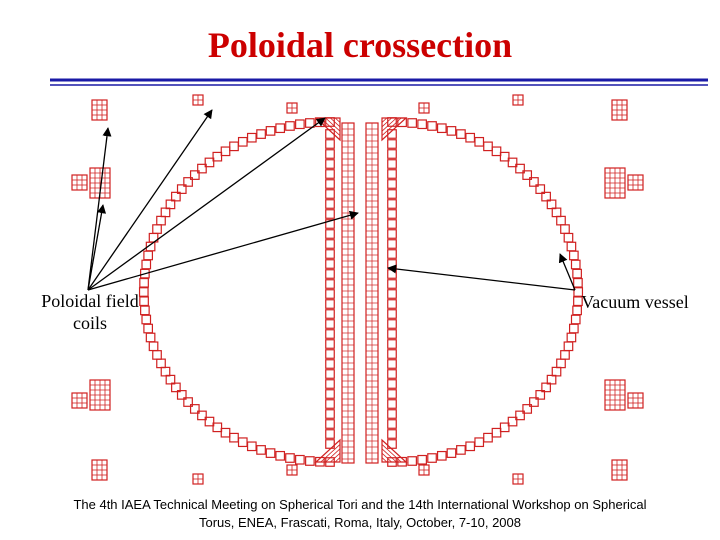 The width and height of the screenshot is (720, 540). I want to click on pf-coil-left-top, so click(198, 100).